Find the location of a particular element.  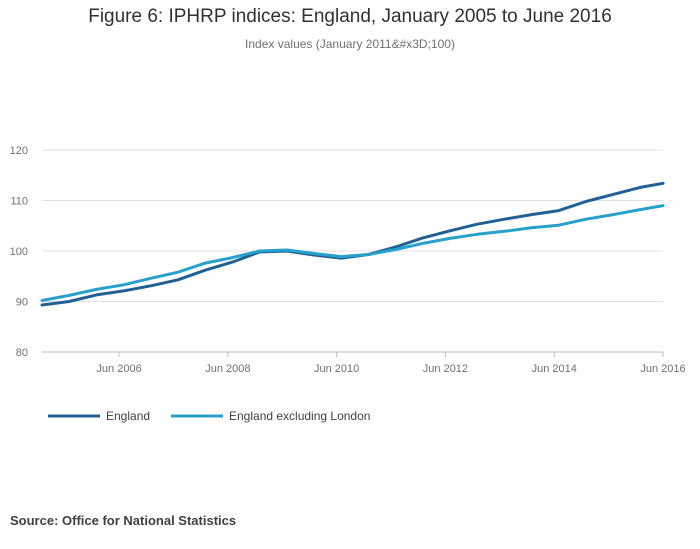

y-tick-label-110: 110 is located at coordinates (19, 202).